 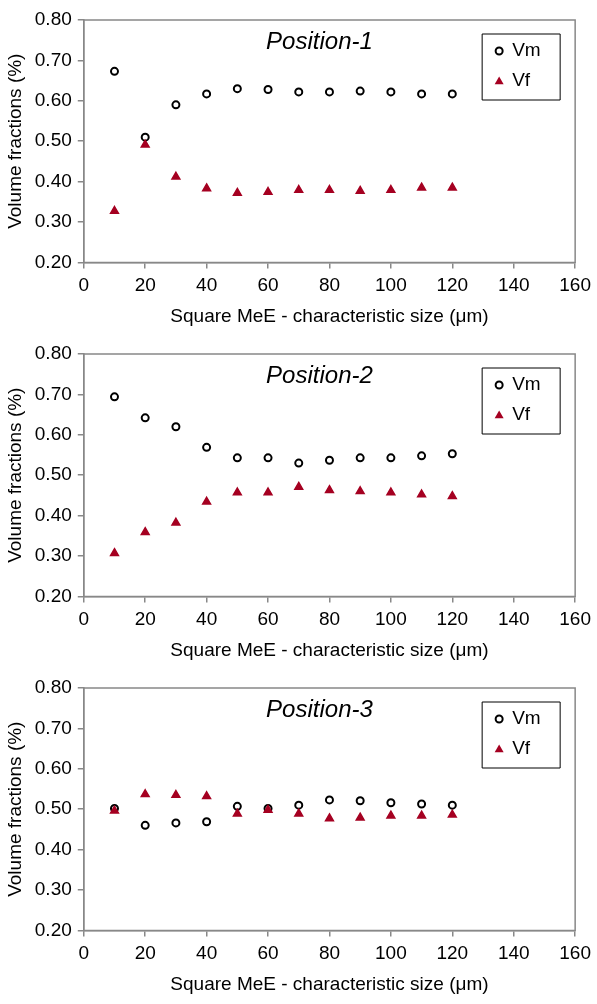 What do you see at coordinates (319, 374) in the screenshot?
I see `chart-title: Position-2` at bounding box center [319, 374].